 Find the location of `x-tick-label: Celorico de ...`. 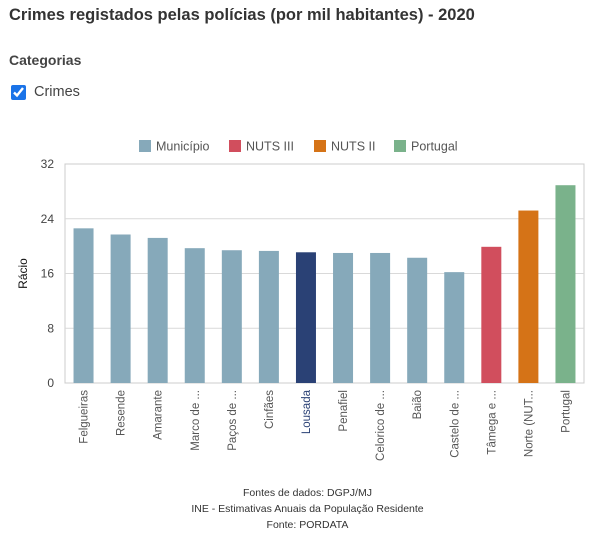

x-tick-label: Celorico de ... is located at coordinates (381, 425).